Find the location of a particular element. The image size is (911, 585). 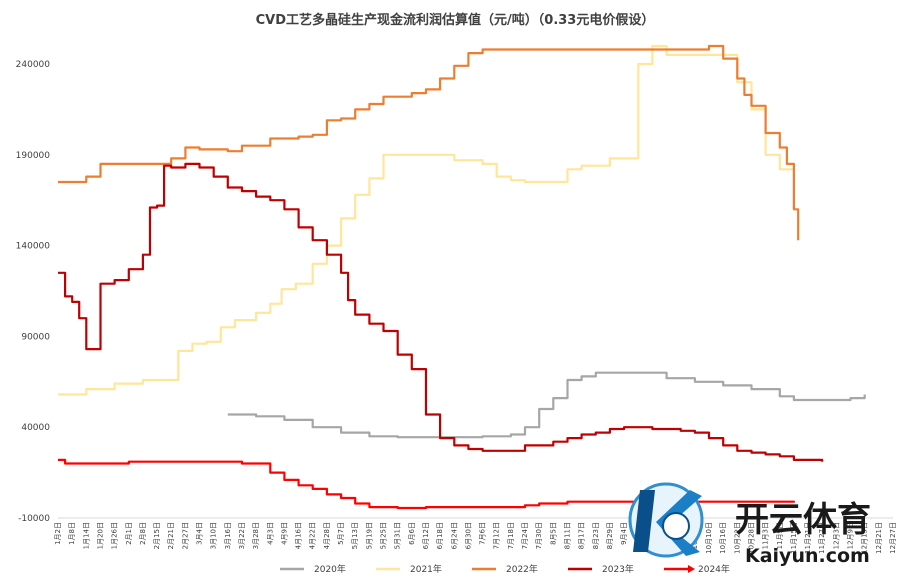

x-tick-label: 7月30日 is located at coordinates (539, 535).